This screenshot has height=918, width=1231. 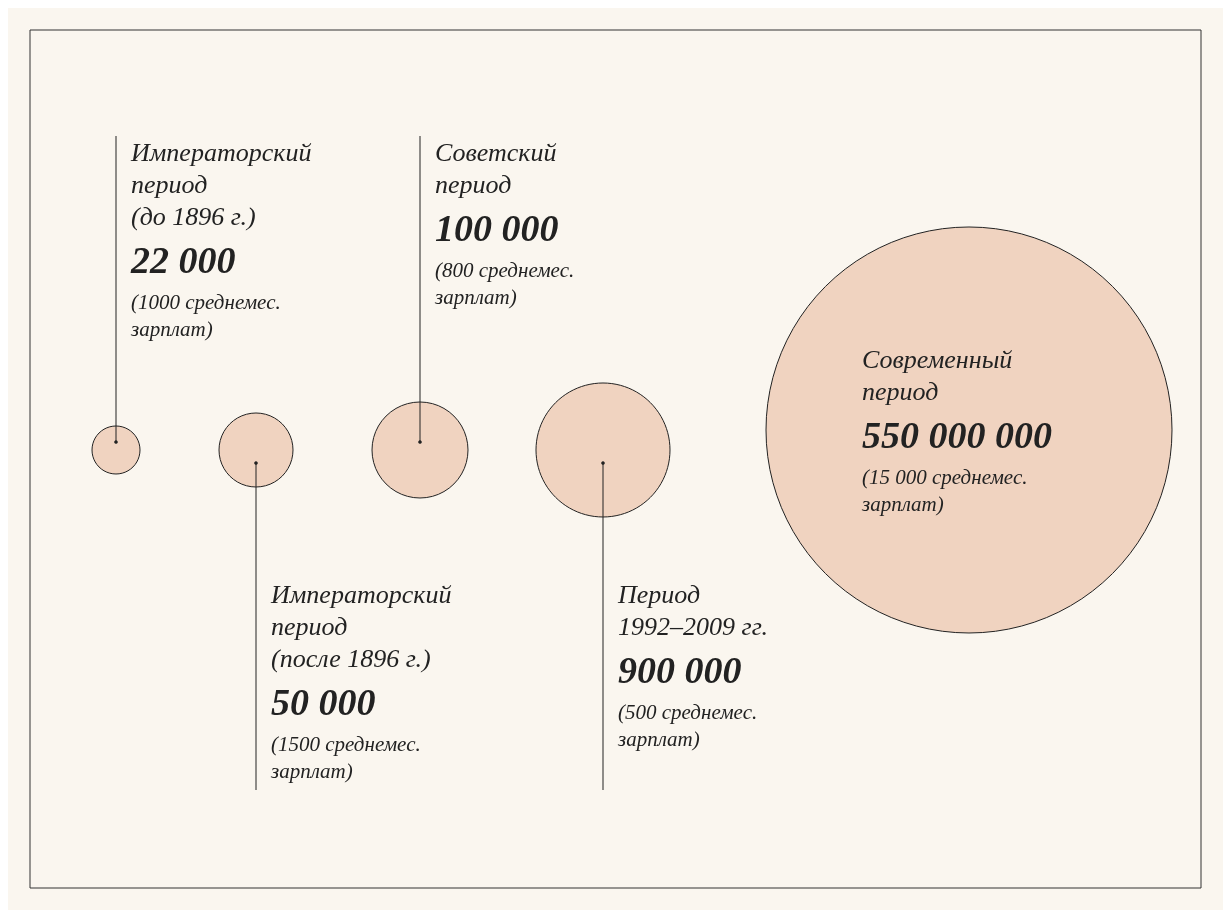 I want to click on data-label: 100 000, so click(x=497, y=228).